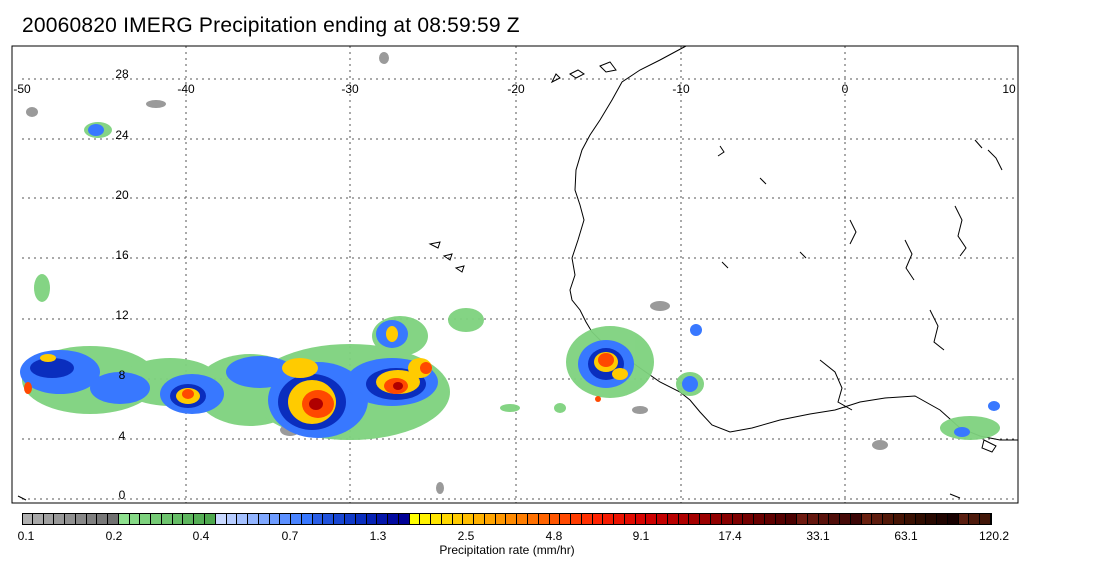  I want to click on colorbar-tick: 33.1, so click(818, 536).